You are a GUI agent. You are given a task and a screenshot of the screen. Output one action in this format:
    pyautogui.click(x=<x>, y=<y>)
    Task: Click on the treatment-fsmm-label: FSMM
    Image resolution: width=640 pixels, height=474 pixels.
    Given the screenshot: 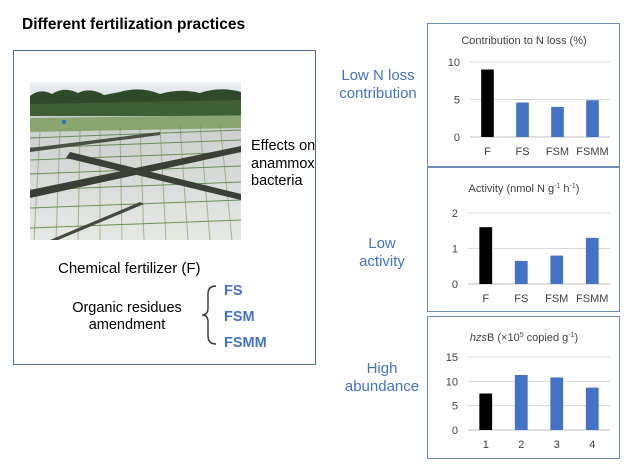 What is the action you would take?
    pyautogui.click(x=245, y=343)
    